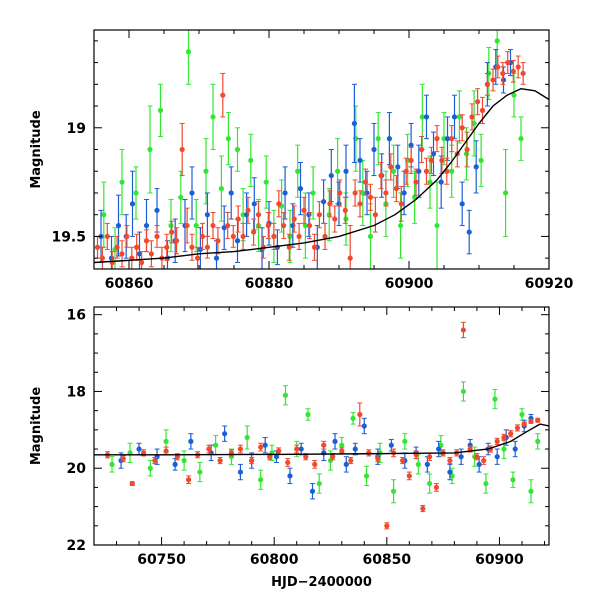  What do you see at coordinates (321, 582) in the screenshot?
I see `bottom-panel-x-axis-title: HJD−2400000` at bounding box center [321, 582].